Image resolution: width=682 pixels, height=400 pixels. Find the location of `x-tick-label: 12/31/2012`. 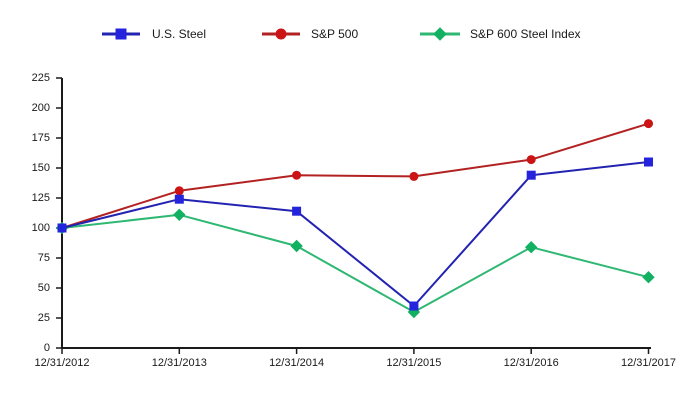

x-tick-label: 12/31/2012 is located at coordinates (61, 363).